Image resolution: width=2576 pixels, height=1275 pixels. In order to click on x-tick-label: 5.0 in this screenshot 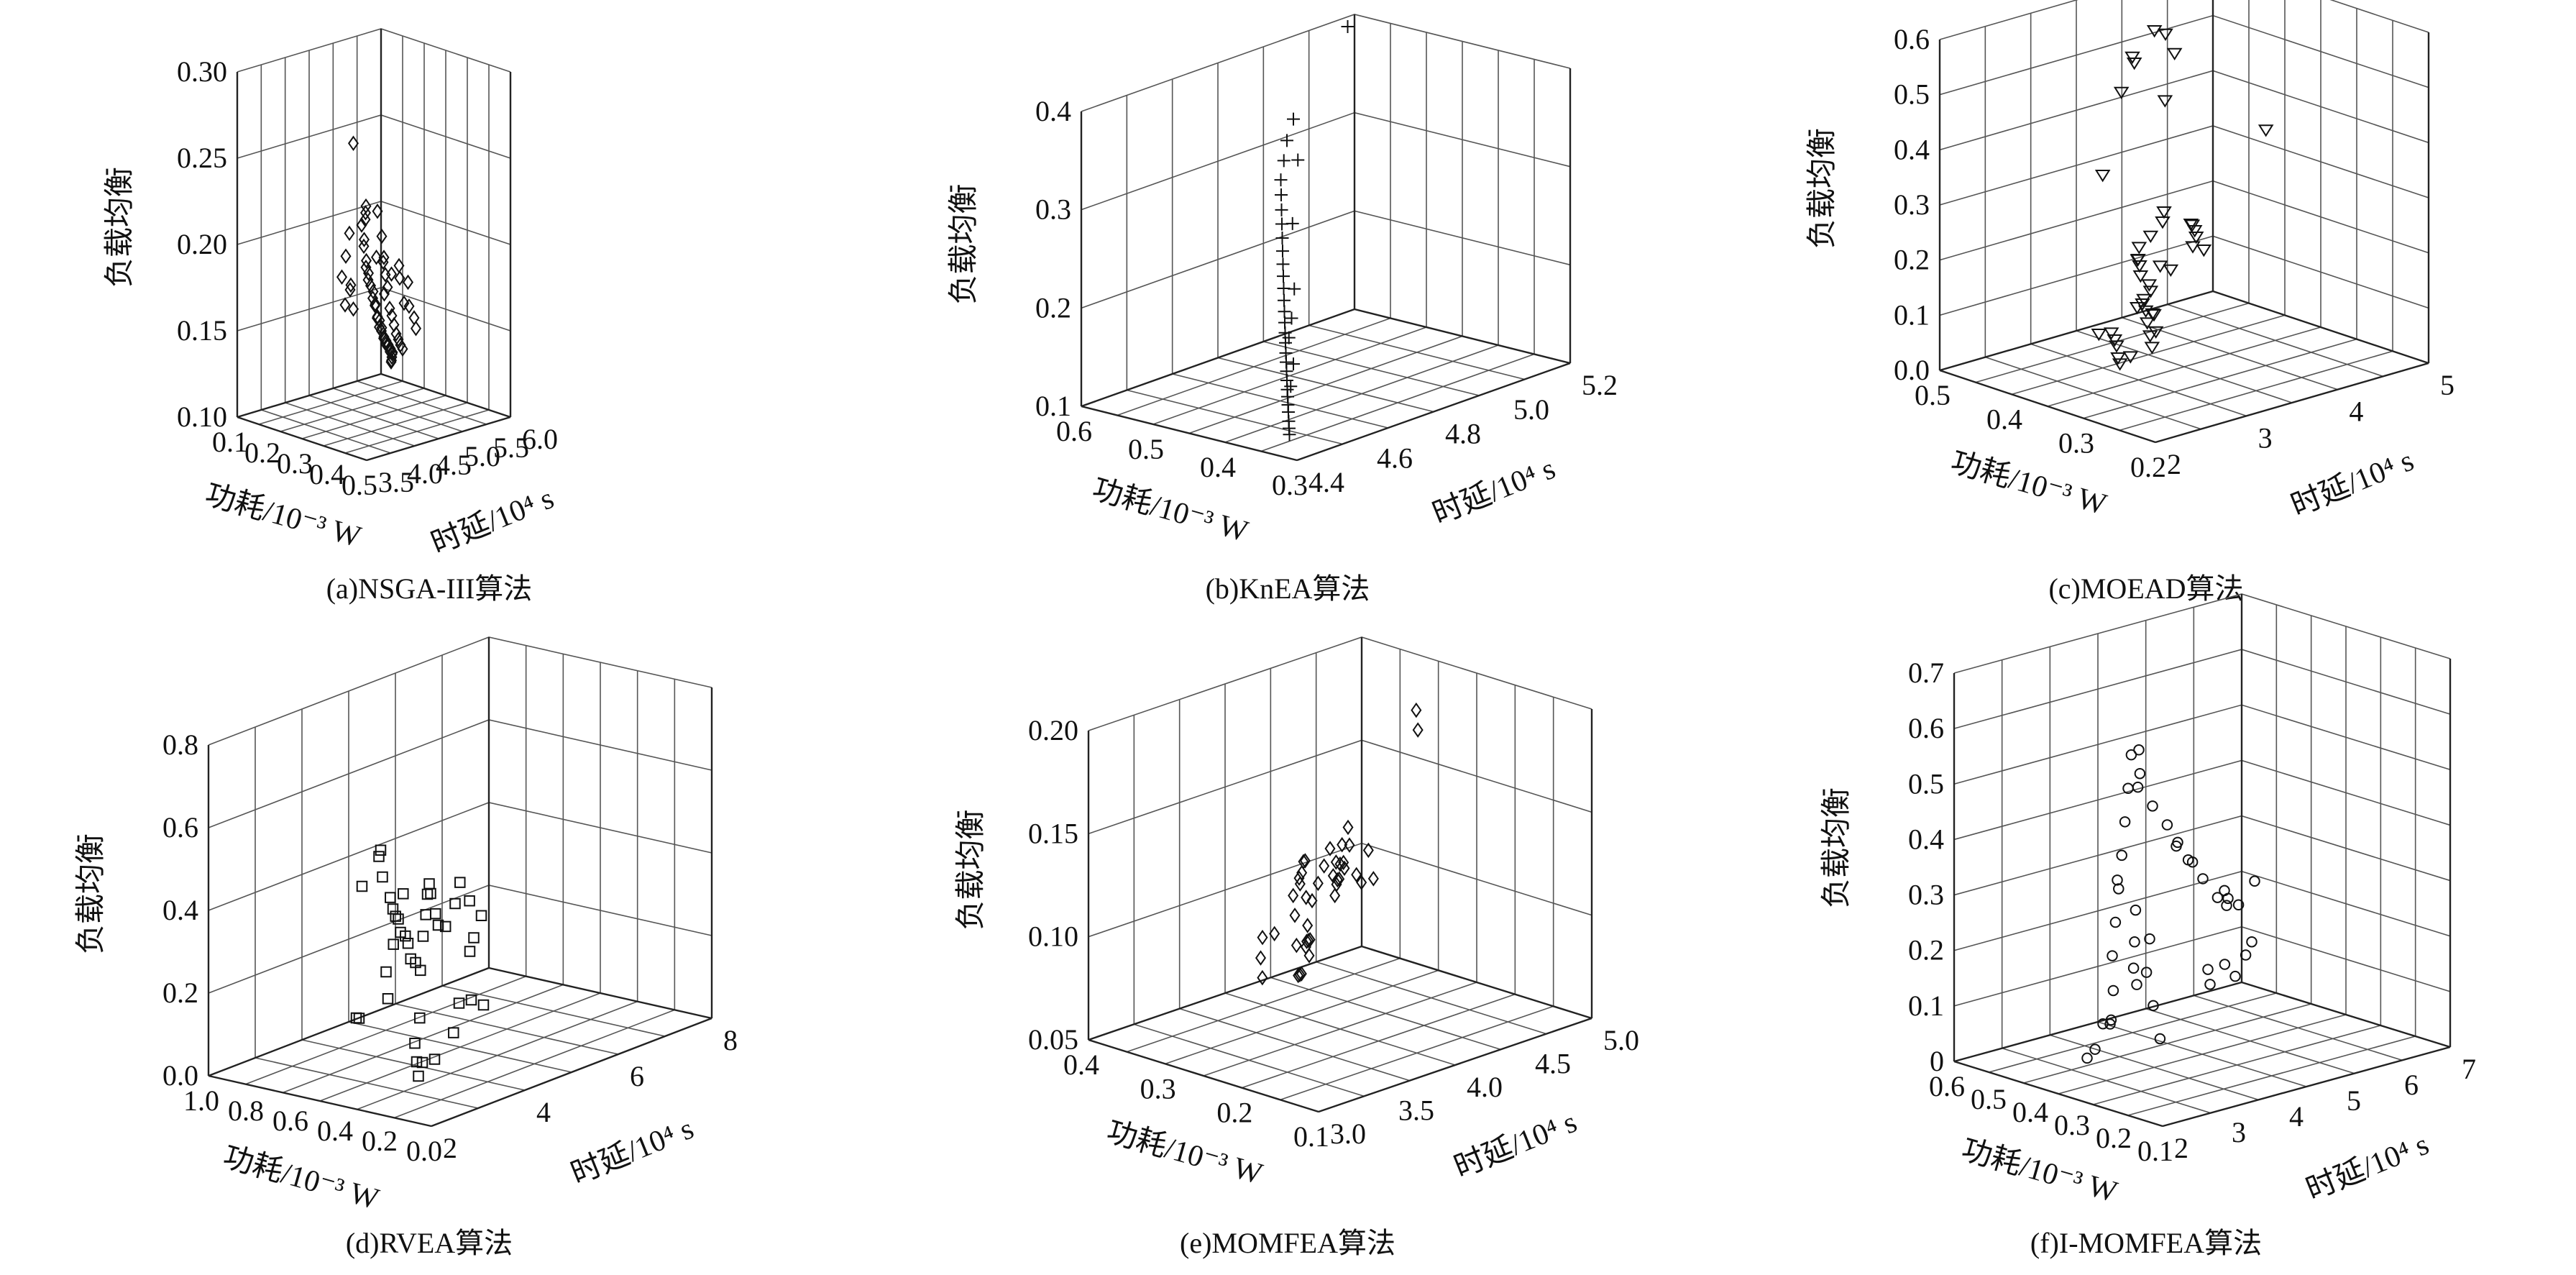, I will do `click(1531, 409)`.